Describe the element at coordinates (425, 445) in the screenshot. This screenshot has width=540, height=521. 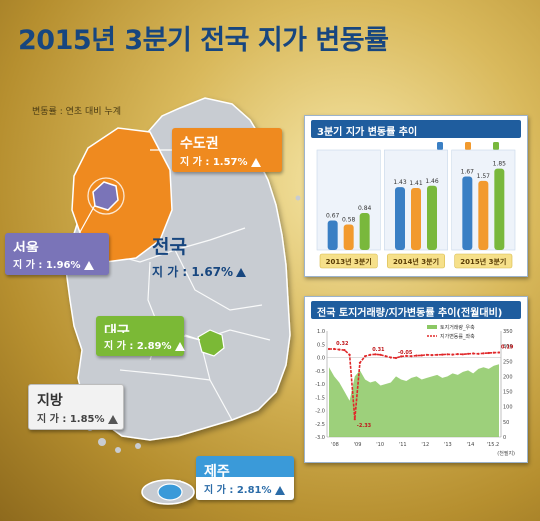
I see `x-tick-label: '12` at that location.